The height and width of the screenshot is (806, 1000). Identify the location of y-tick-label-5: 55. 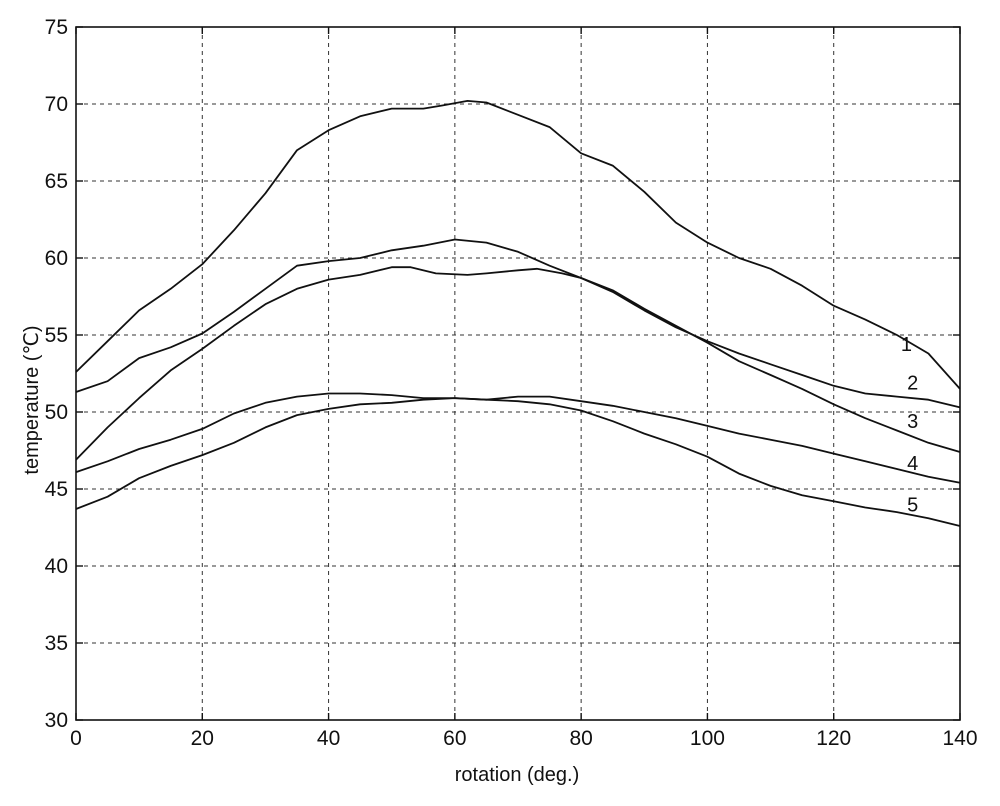
(56, 335).